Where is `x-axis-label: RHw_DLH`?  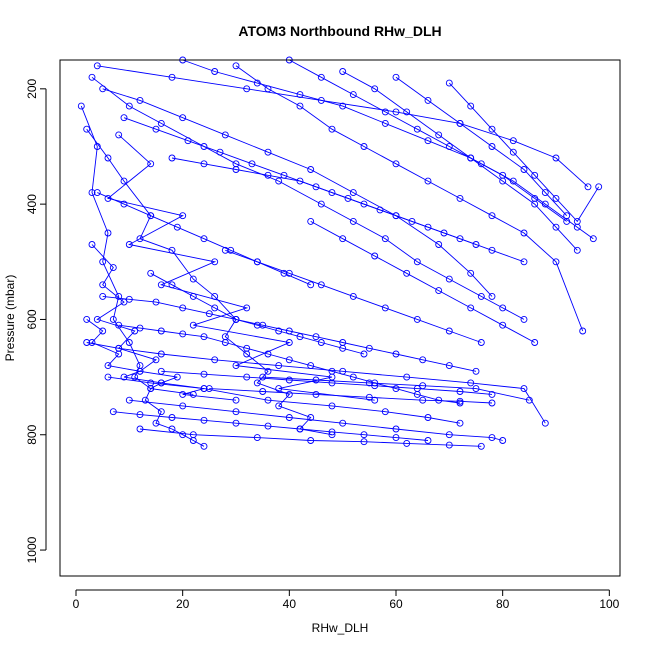 x-axis-label: RHw_DLH is located at coordinates (340, 628).